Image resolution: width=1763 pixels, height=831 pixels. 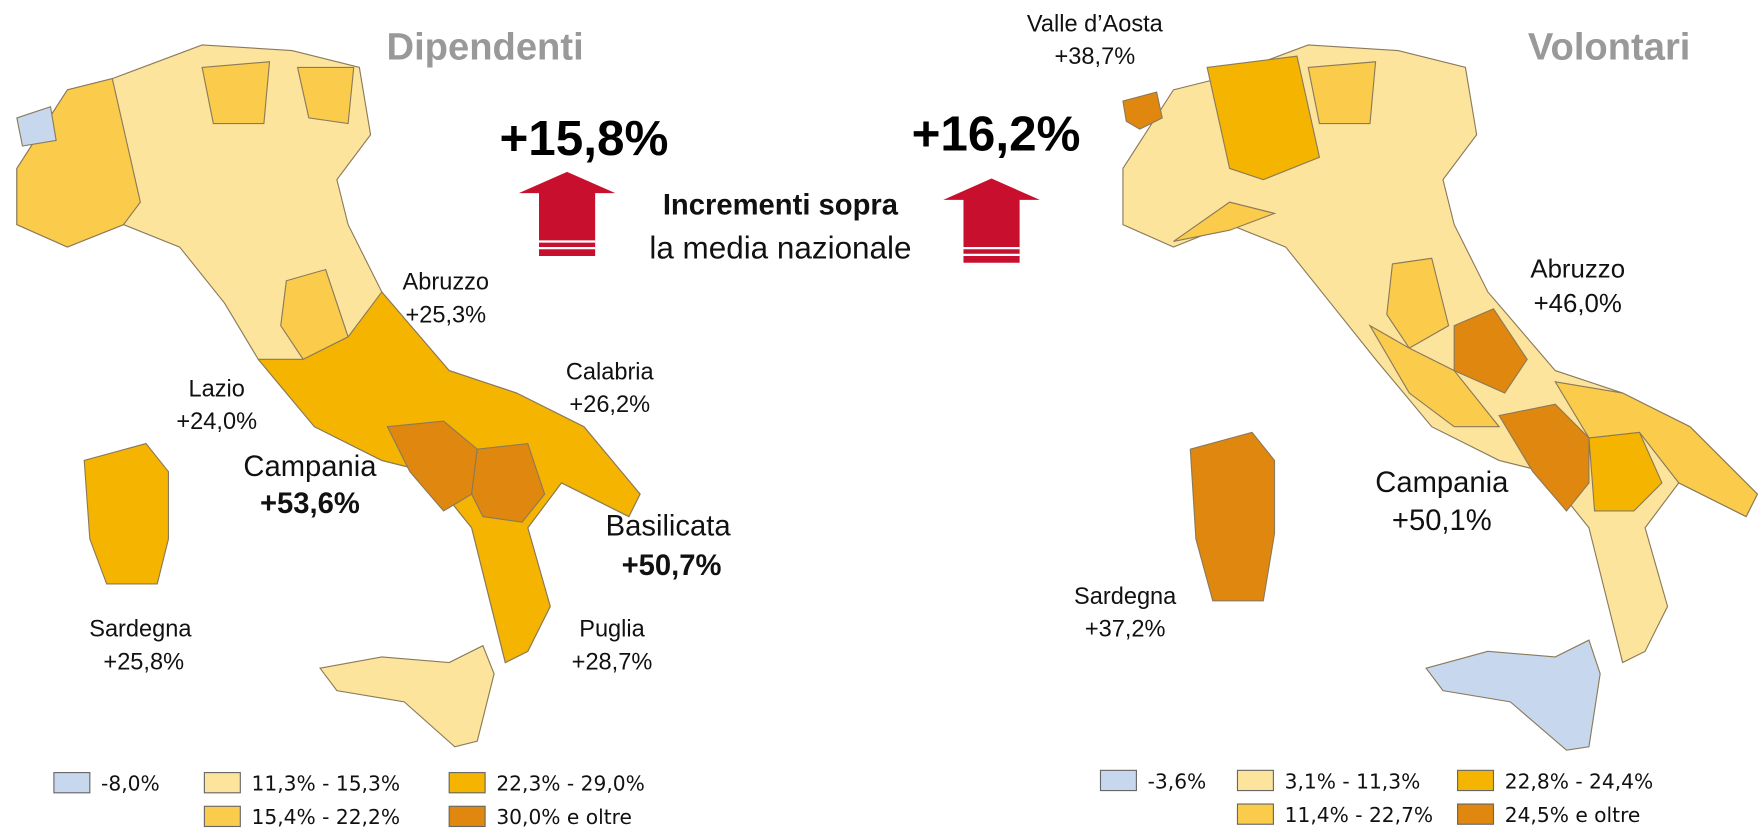 I want to click on basilicata, so click(x=508, y=482).